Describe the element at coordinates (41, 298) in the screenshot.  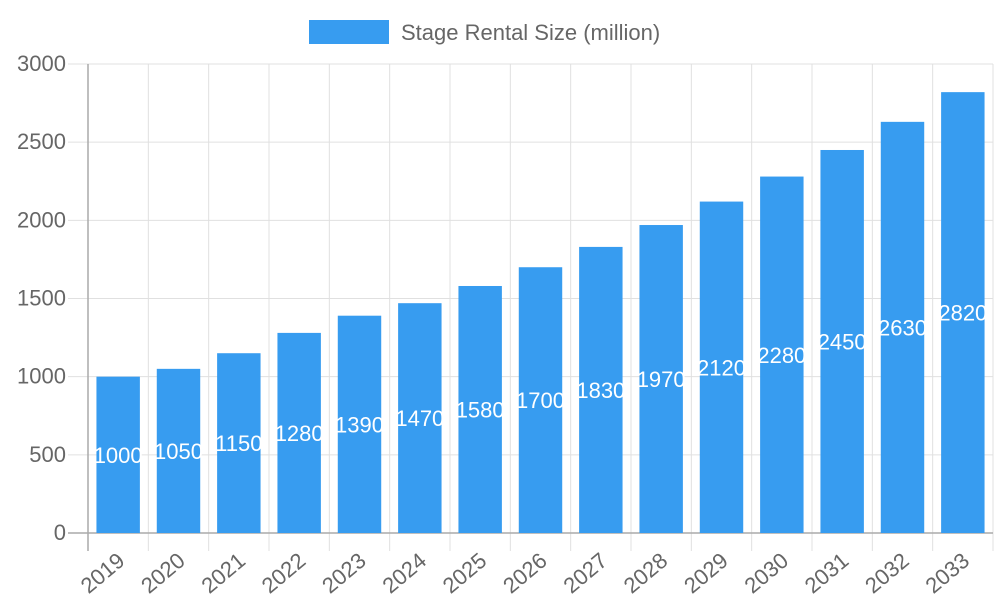
I see `y-tick-label: 1500` at that location.